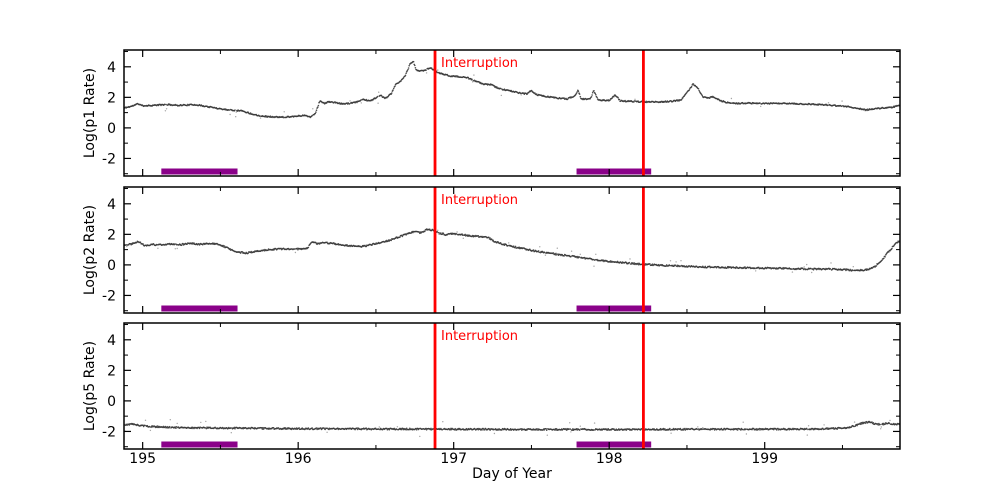  Describe the element at coordinates (512, 89) in the screenshot. I see `data-points-p1` at that location.